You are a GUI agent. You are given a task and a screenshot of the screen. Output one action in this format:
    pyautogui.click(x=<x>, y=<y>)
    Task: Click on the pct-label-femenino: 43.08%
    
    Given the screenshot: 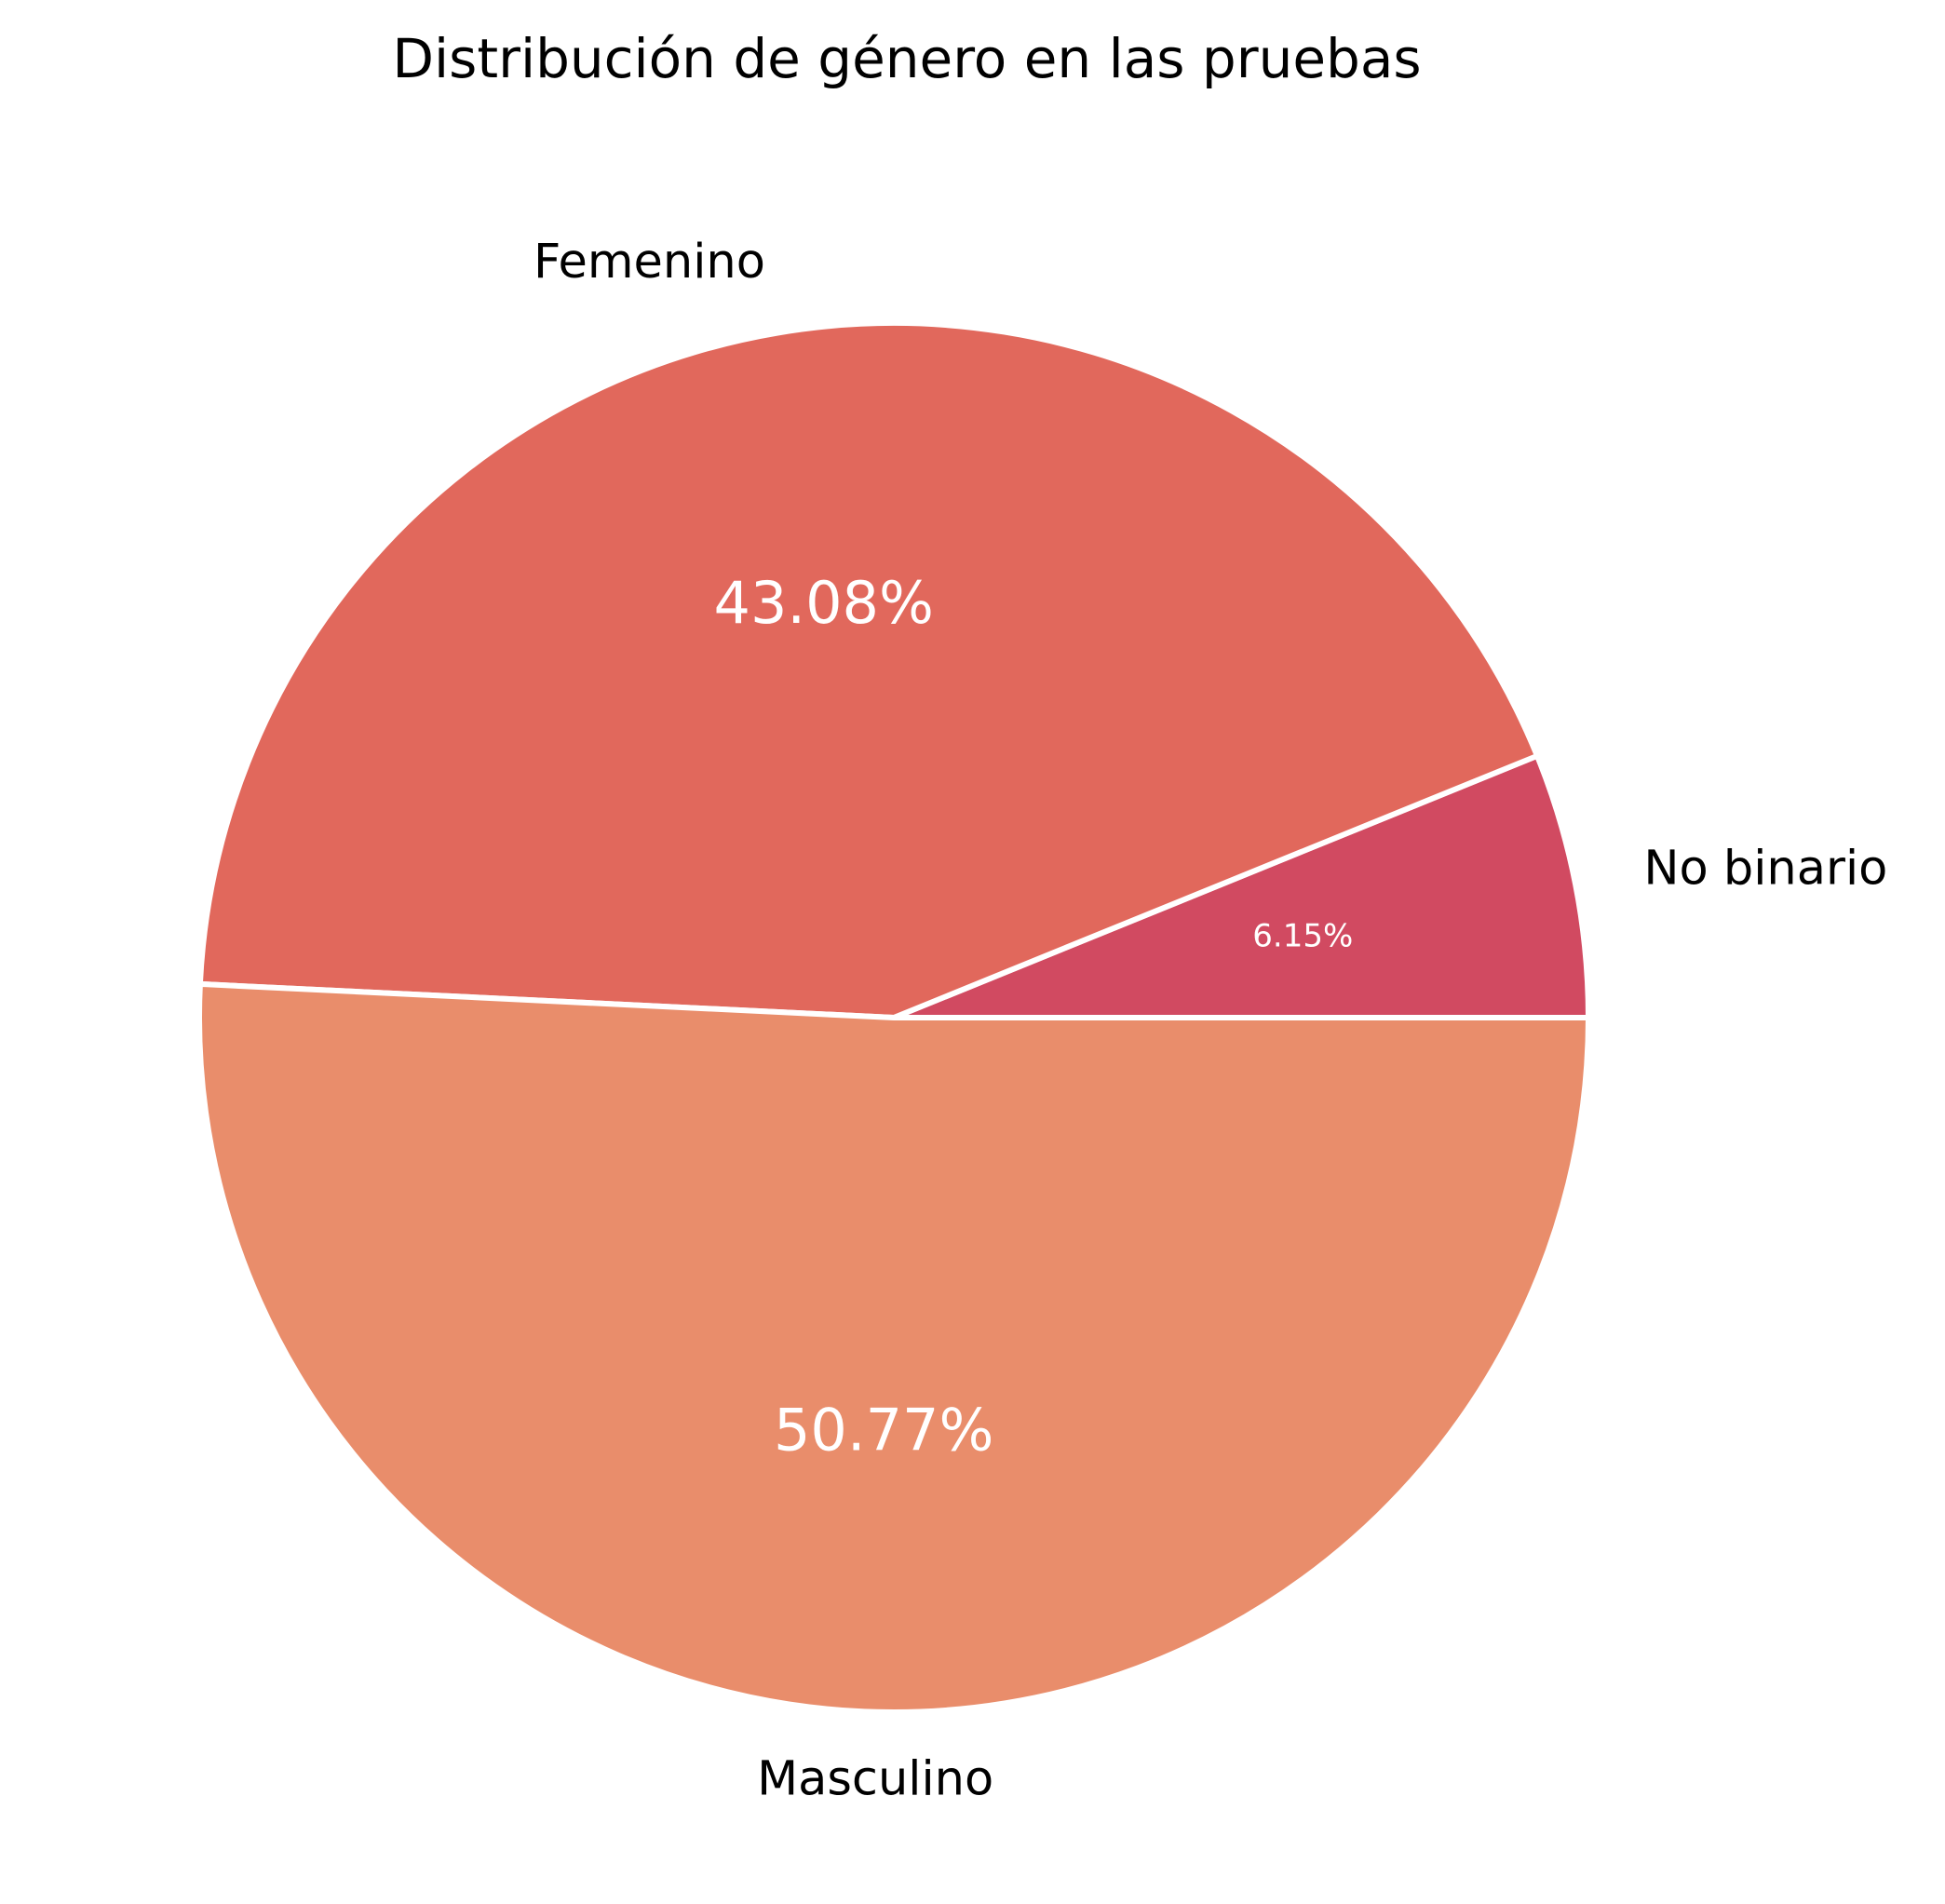 What is the action you would take?
    pyautogui.click(x=824, y=603)
    